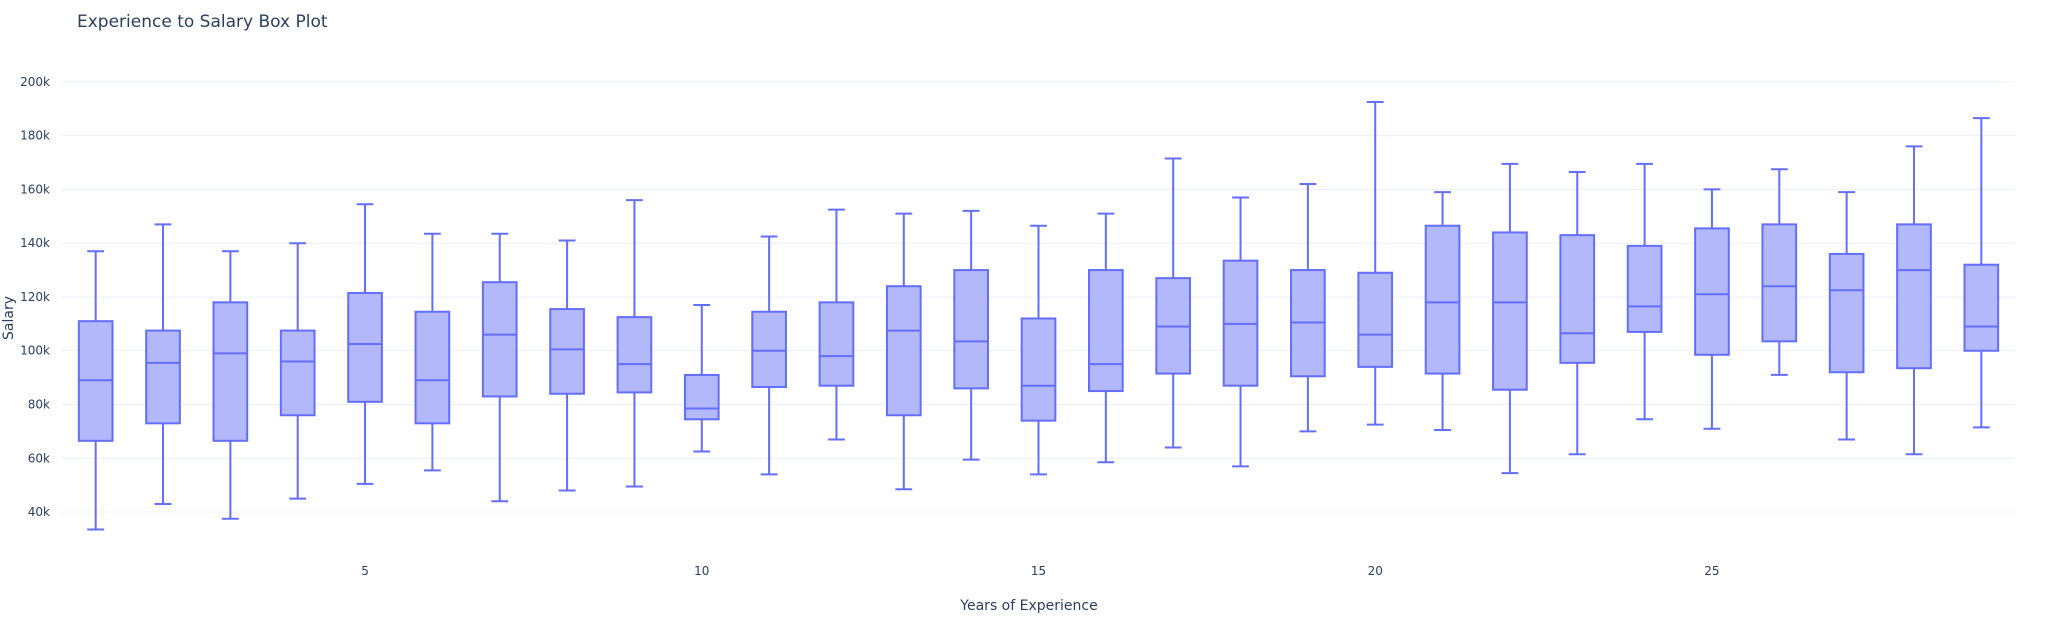 The width and height of the screenshot is (2059, 619). What do you see at coordinates (1375, 571) in the screenshot?
I see `x-tick-label: 20` at bounding box center [1375, 571].